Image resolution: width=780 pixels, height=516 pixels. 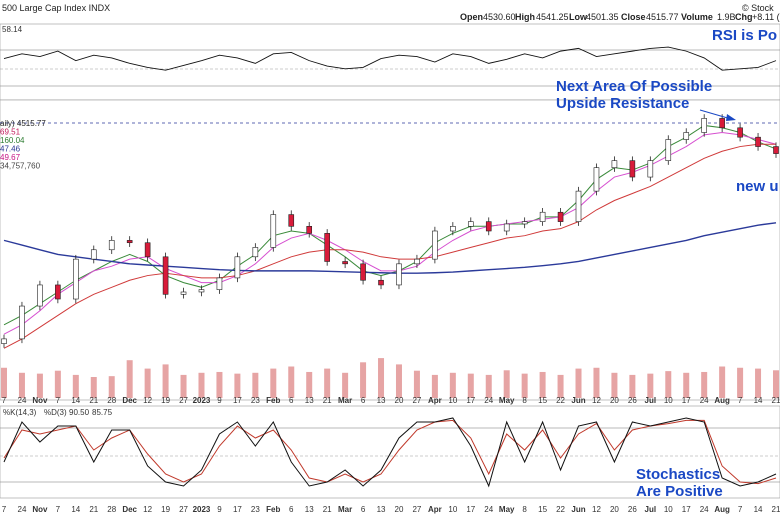 I want to click on x-tick-label: 19, so click(x=165, y=509).